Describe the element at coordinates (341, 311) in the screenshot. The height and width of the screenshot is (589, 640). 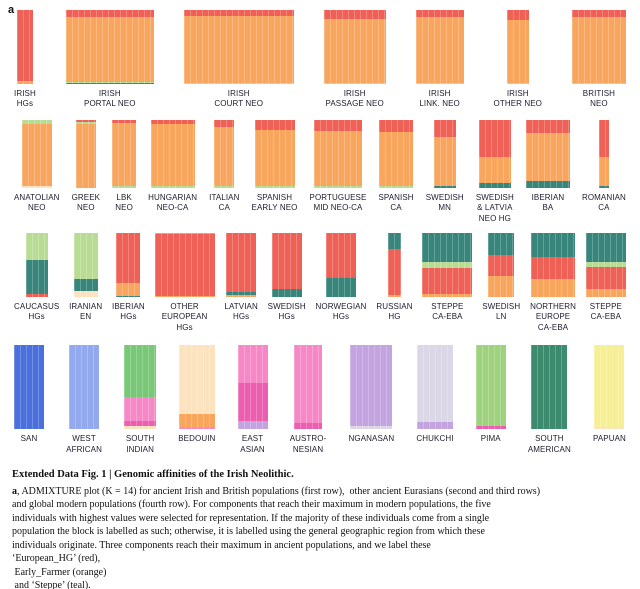
I see `population-label: NORWEGIAN HGs` at that location.